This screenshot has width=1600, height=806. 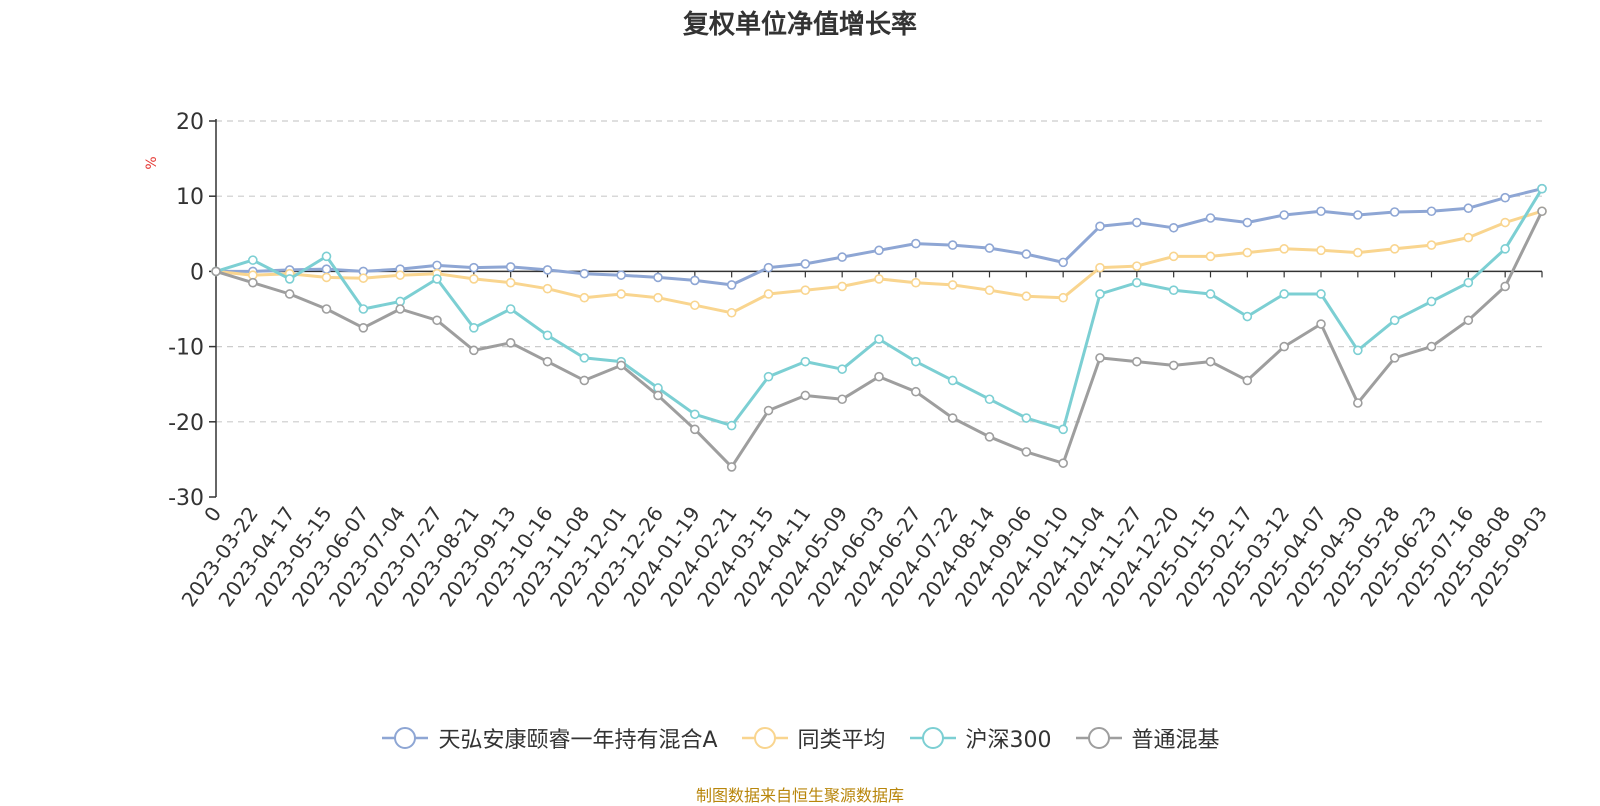 I want to click on series-line, so click(x=879, y=262).